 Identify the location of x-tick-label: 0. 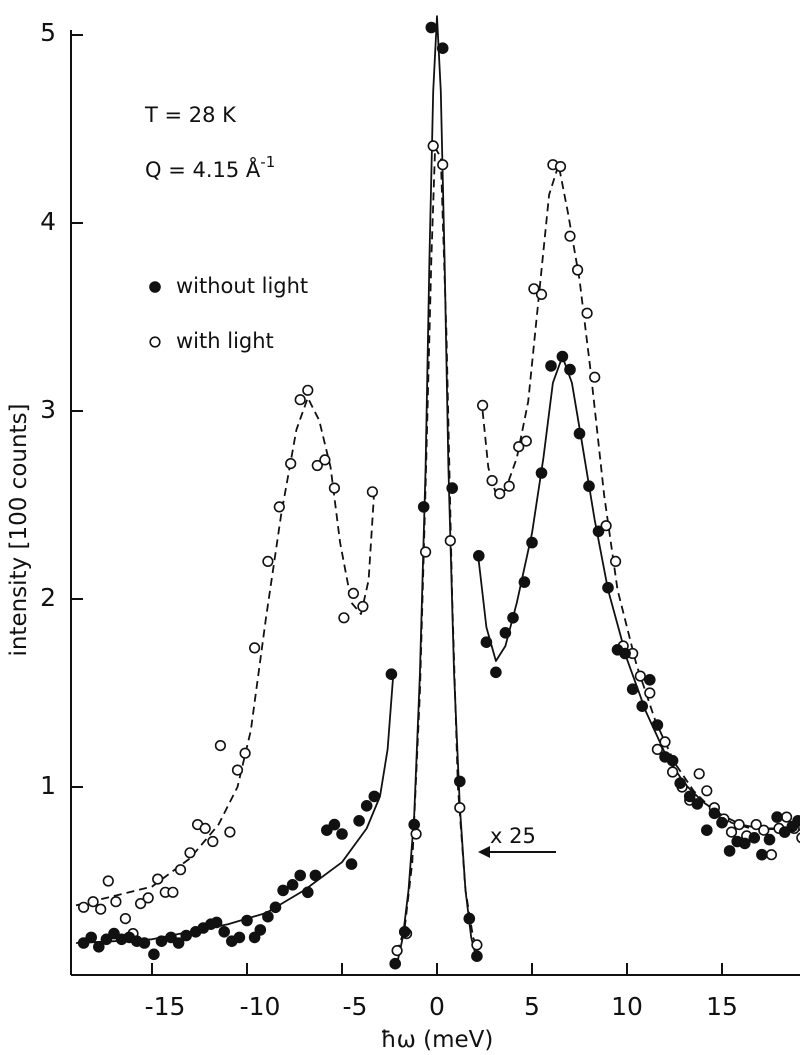
(437, 1006).